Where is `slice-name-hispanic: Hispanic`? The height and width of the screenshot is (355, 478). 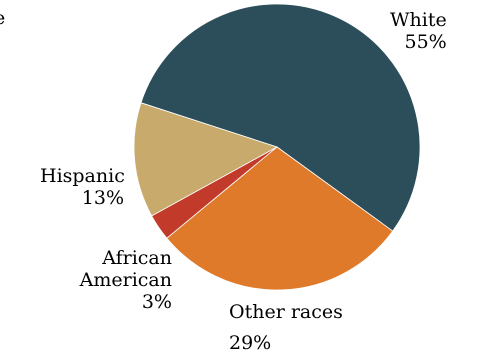
slice-name-hispanic: Hispanic is located at coordinates (82, 176).